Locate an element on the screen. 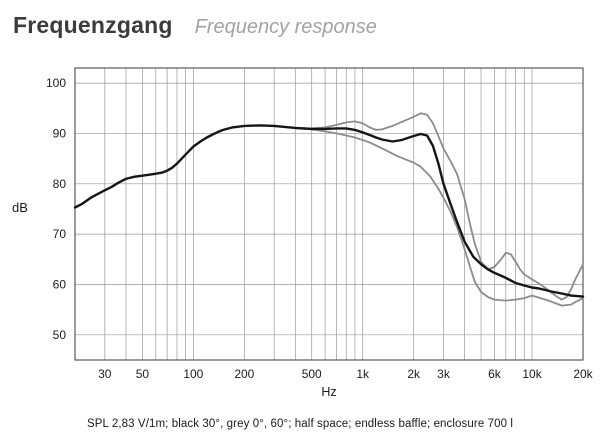 This screenshot has width=600, height=444. x-tick-label: 10k is located at coordinates (532, 374).